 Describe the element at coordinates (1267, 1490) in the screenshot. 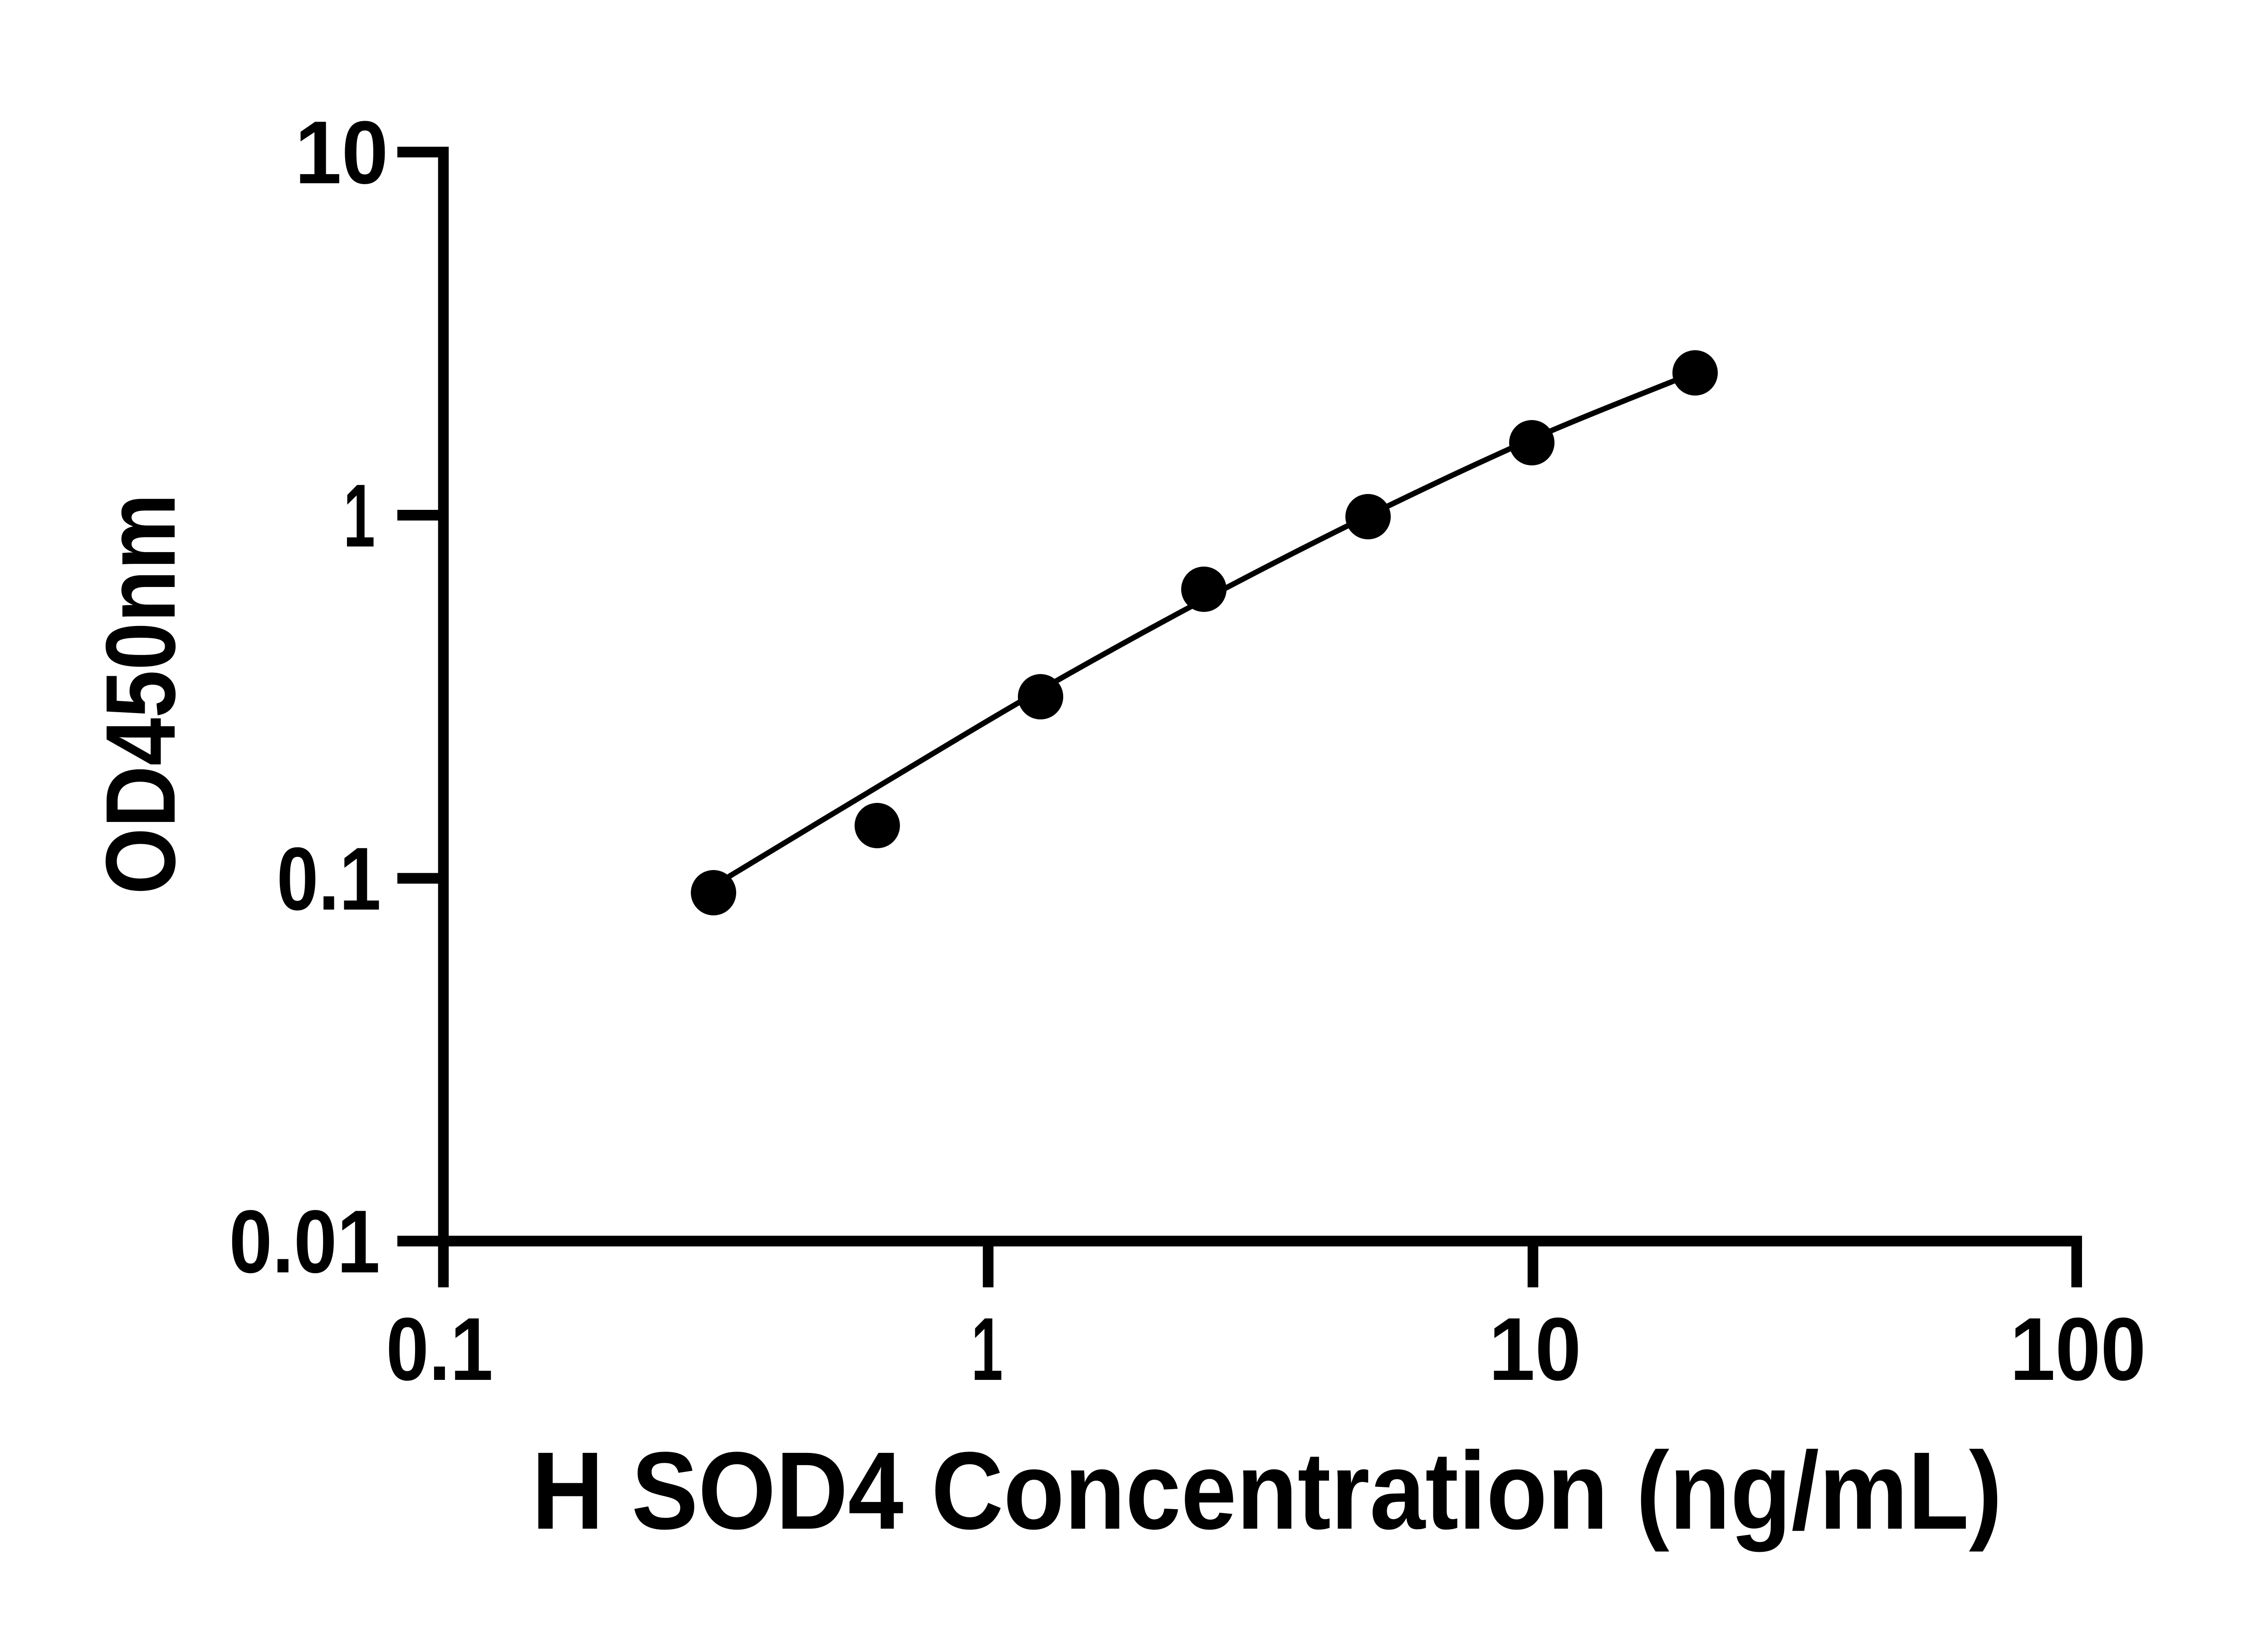

I see `svg-text: H SOD4 Concentration (ng/mL)` at that location.